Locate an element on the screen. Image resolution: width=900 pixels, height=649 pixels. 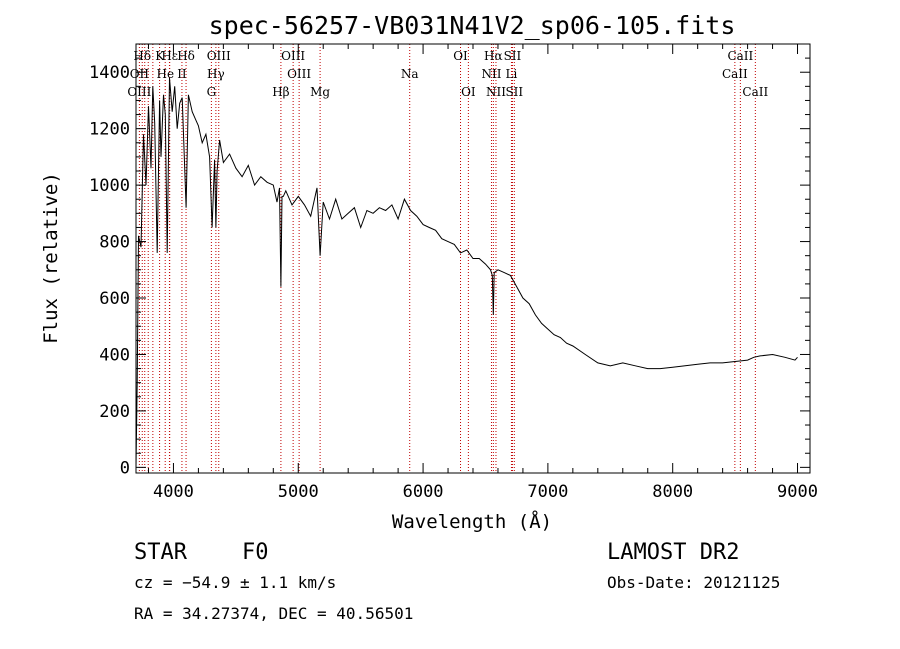
spectral-line-label: Na is located at coordinates (410, 74).